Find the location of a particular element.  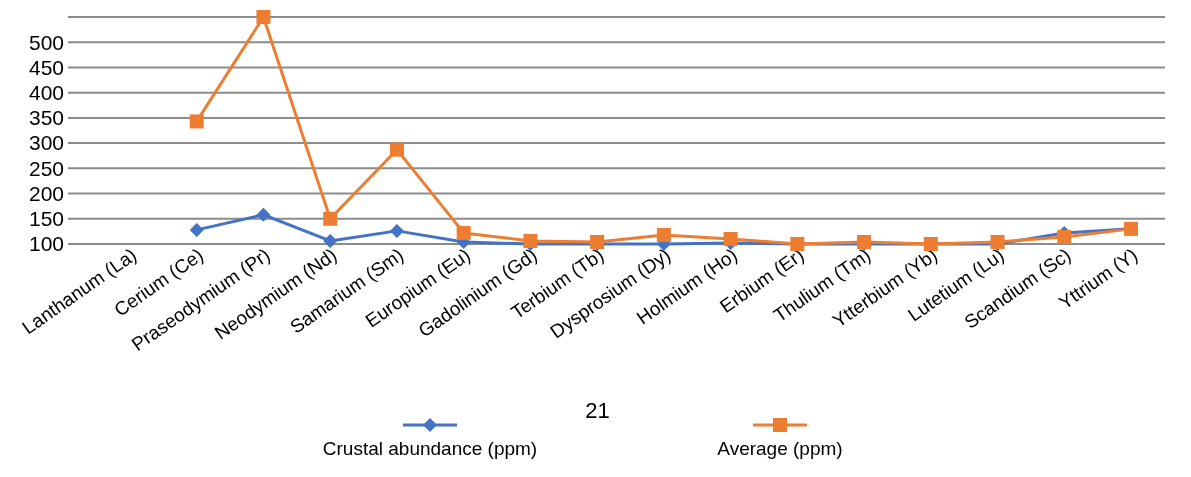

legend-entry: Average (ppm) is located at coordinates (780, 438).